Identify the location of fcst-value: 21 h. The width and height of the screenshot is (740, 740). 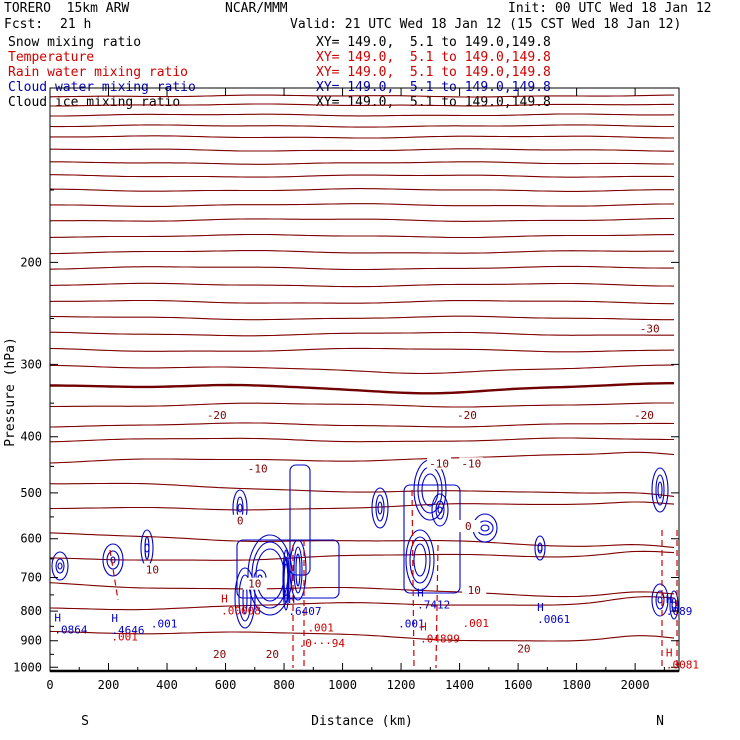
(76, 24).